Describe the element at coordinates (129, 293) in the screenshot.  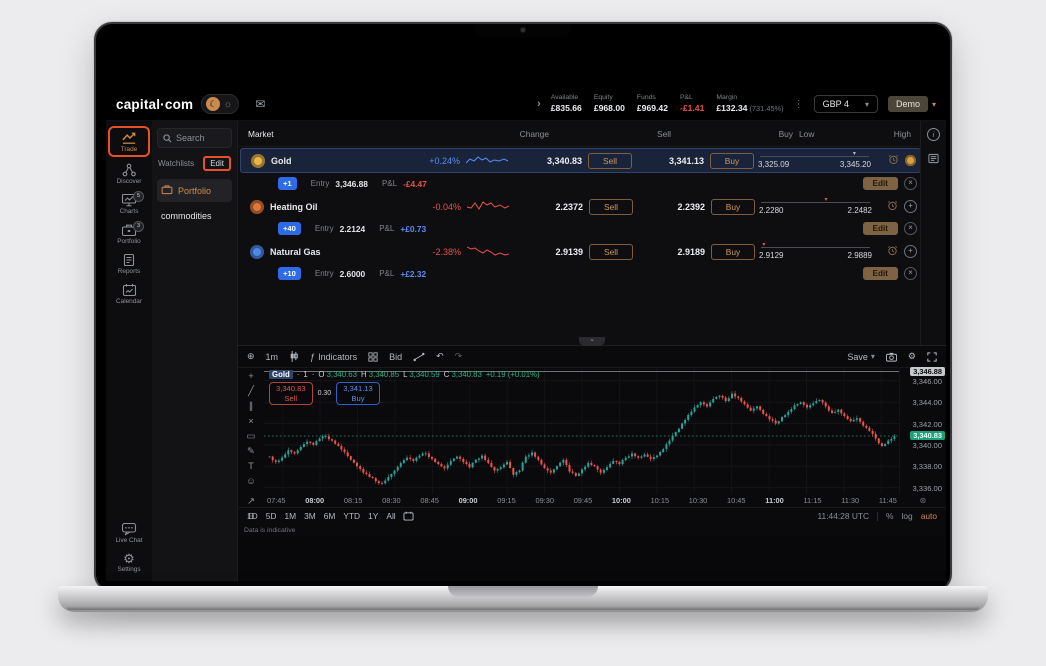
I see `sidebar-item-calendar: Calendar` at that location.